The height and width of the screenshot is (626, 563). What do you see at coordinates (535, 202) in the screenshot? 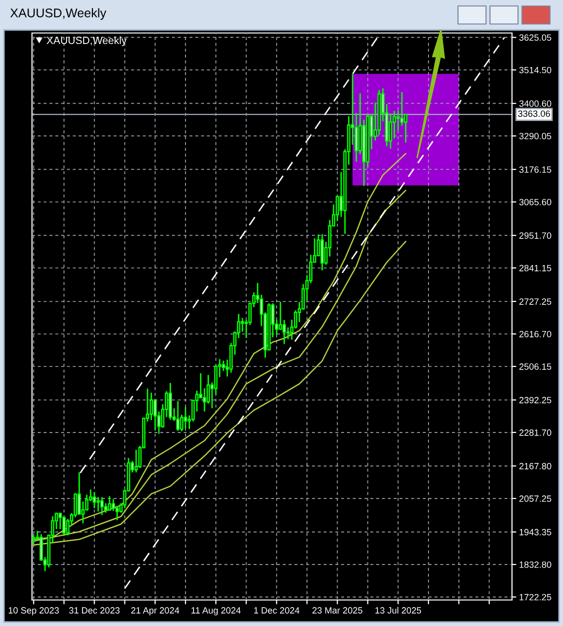
I see `y-tick-label: 3065.60` at bounding box center [535, 202].